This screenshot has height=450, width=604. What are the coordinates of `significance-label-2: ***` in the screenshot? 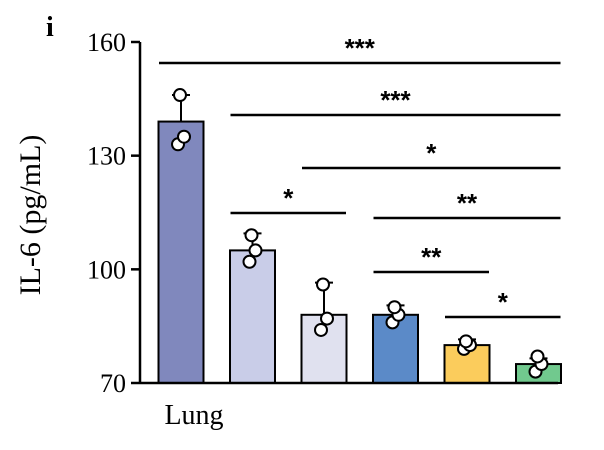 It's located at (395, 100).